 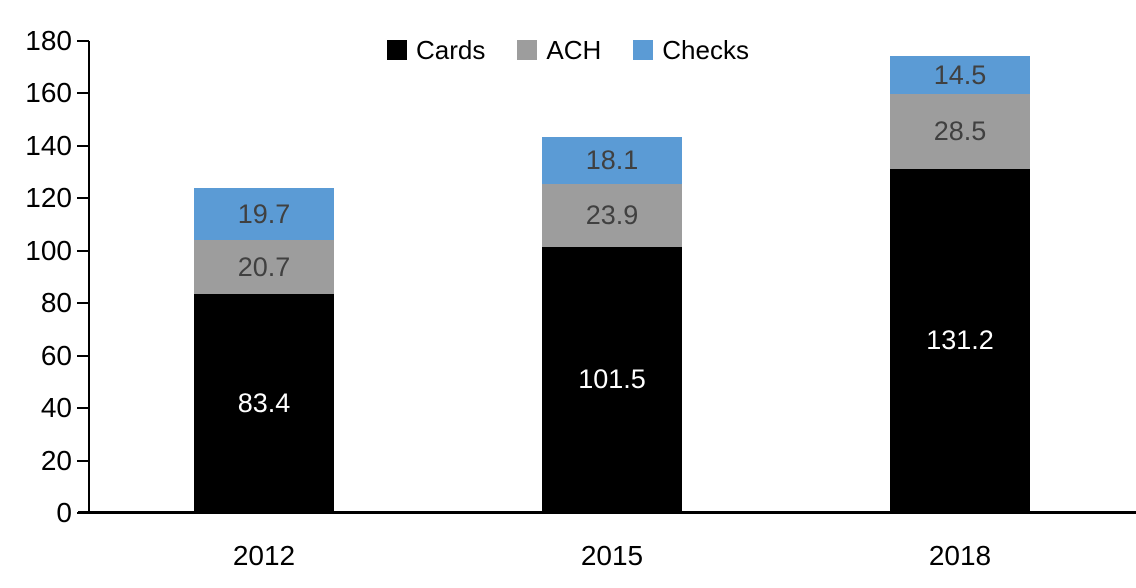 I want to click on x-axis-label-2015: 2015, so click(x=612, y=555).